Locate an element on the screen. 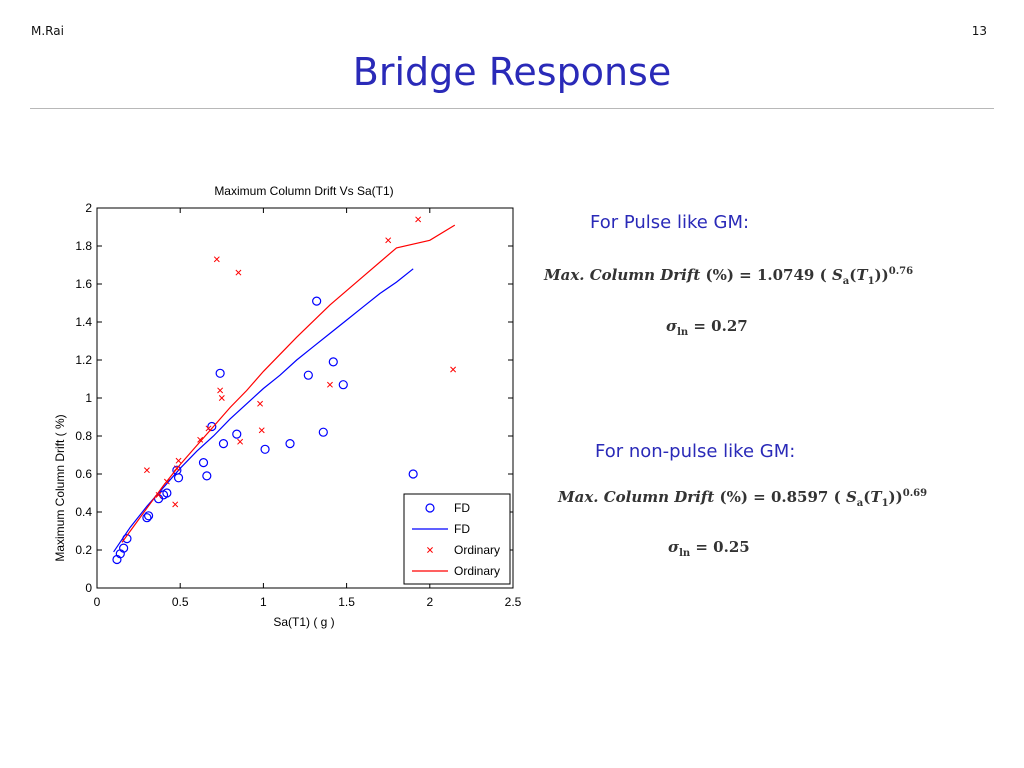  y-tick-label: 0.2 is located at coordinates (83, 550).